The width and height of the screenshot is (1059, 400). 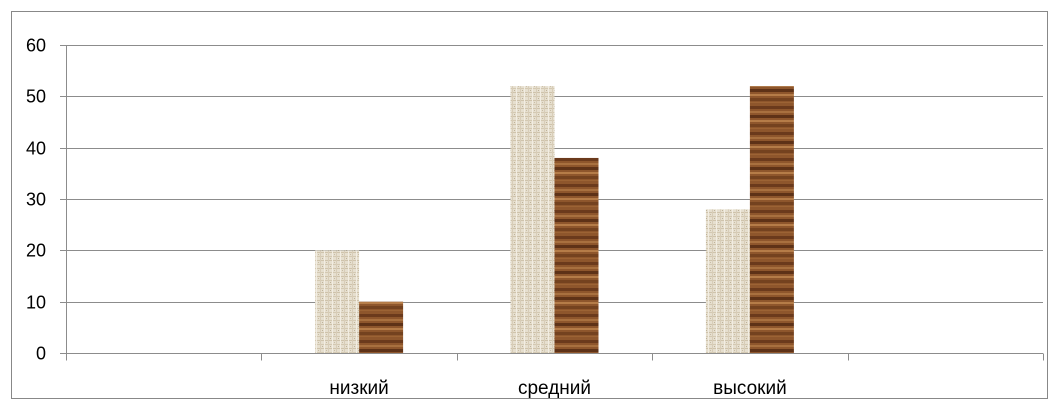 I want to click on x-category-label: высокий, so click(x=750, y=388).